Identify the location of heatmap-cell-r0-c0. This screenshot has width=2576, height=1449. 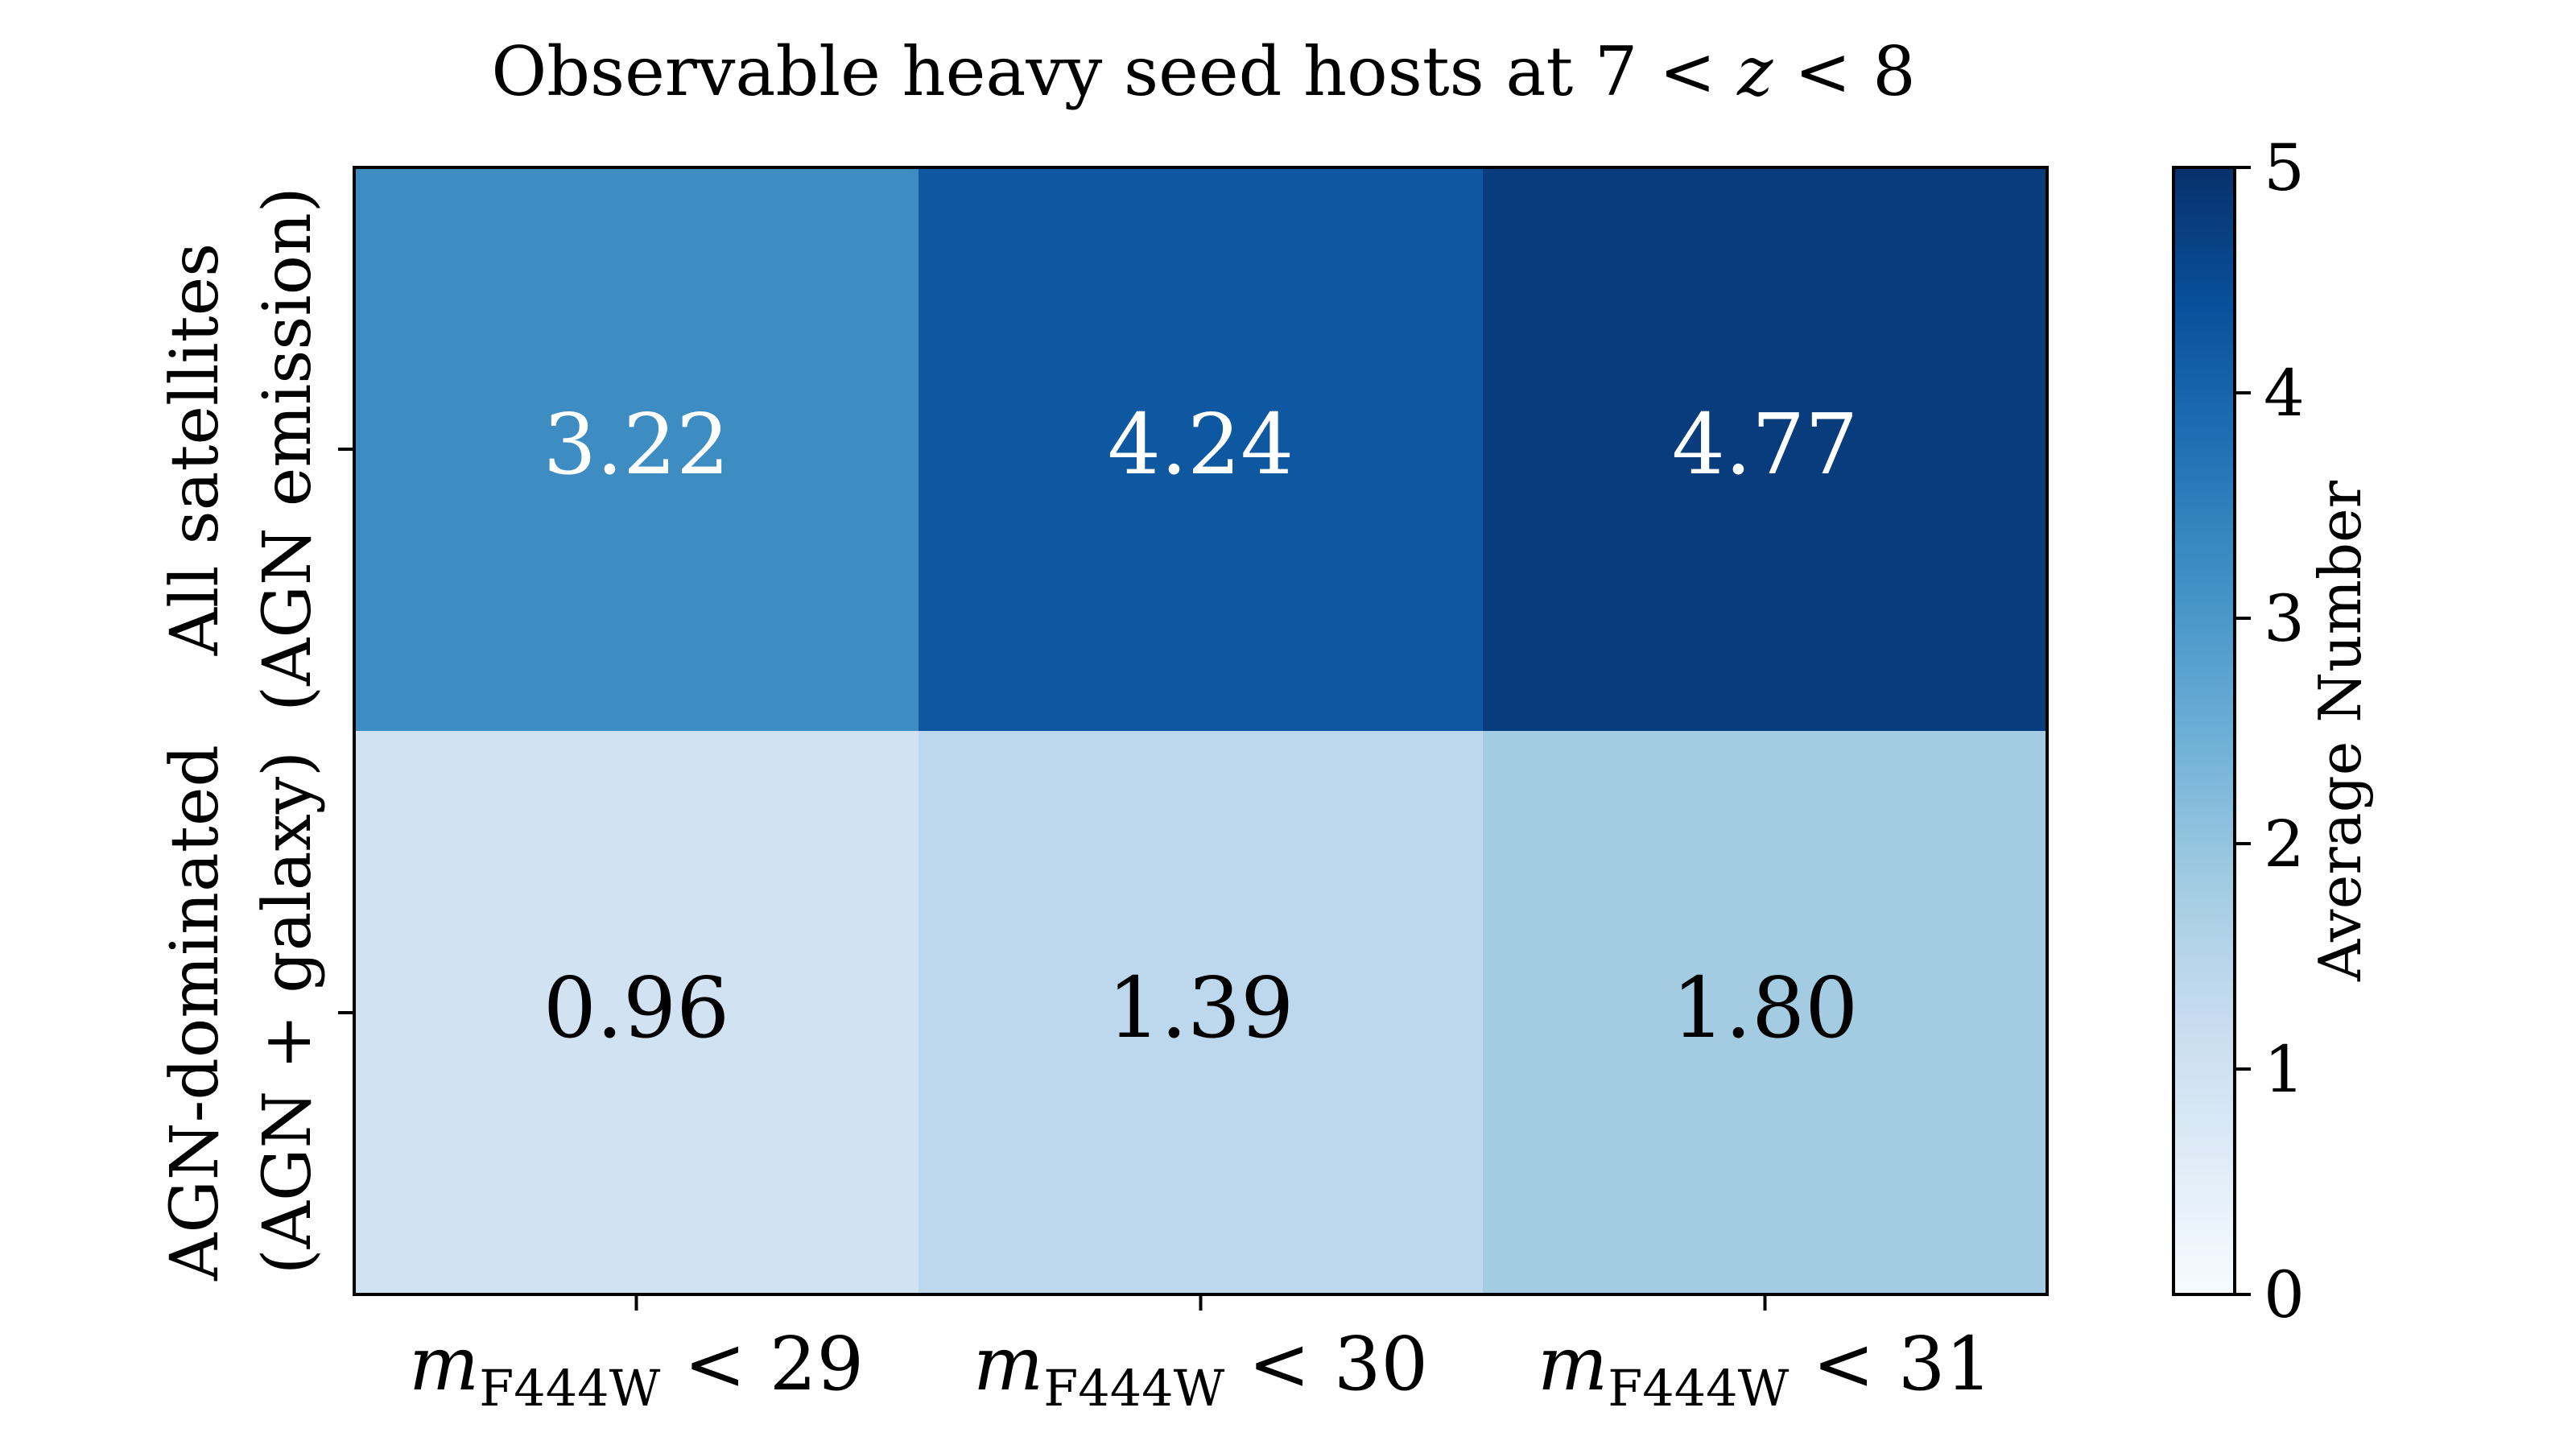
(636, 449).